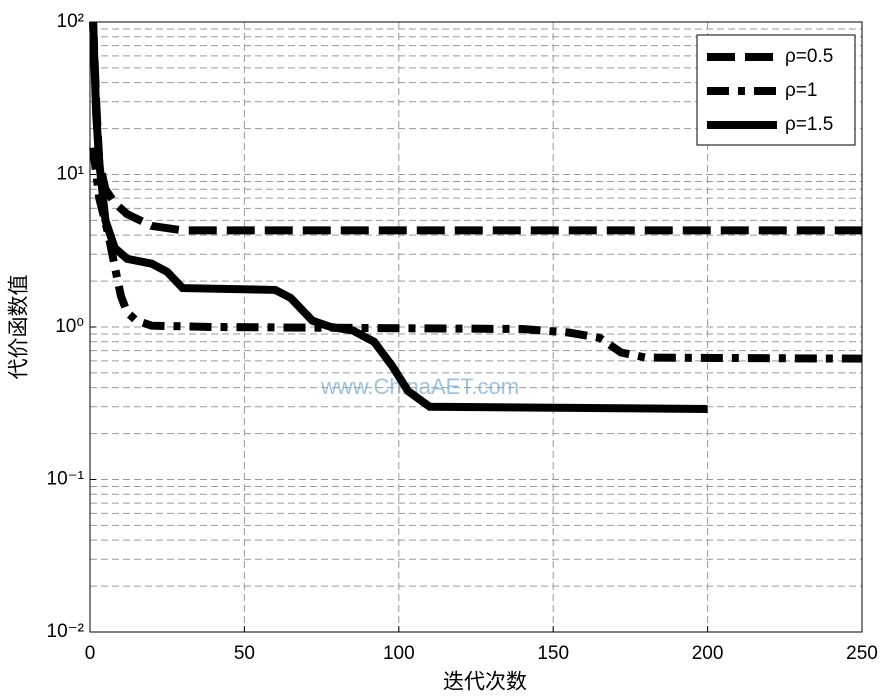 This screenshot has width=886, height=697. Describe the element at coordinates (485, 682) in the screenshot. I see `x-axis-label: 迭代次数` at that location.